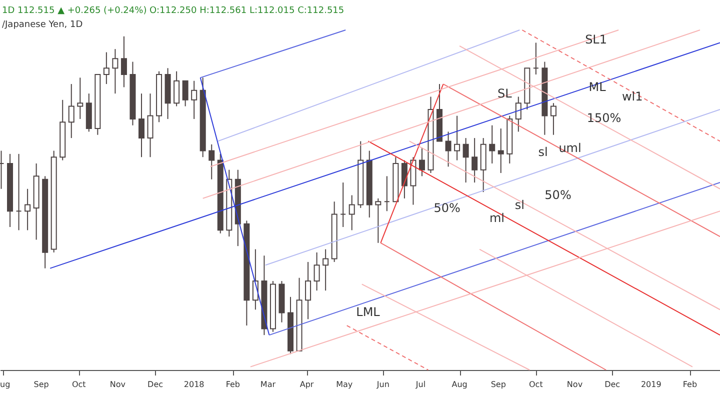 This screenshot has width=720, height=399. What do you see at coordinates (383, 384) in the screenshot?
I see `x-tick-label: Jun` at bounding box center [383, 384].